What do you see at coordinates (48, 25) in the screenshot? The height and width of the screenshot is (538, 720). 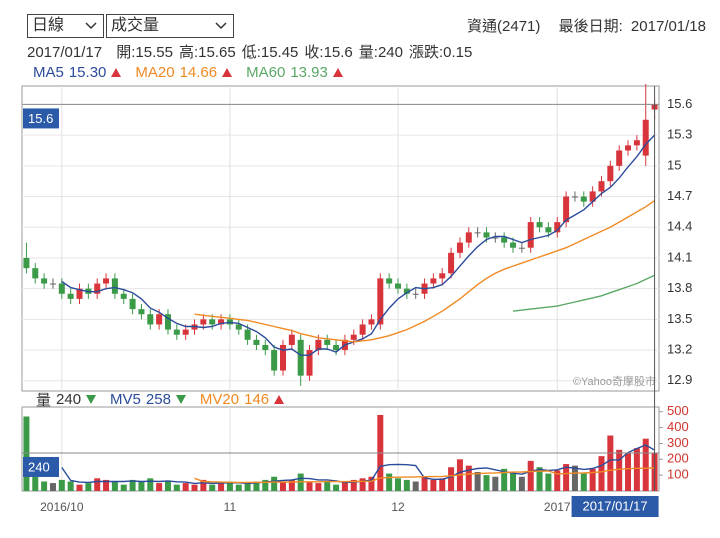 I see `period-value: 日線` at bounding box center [48, 25].